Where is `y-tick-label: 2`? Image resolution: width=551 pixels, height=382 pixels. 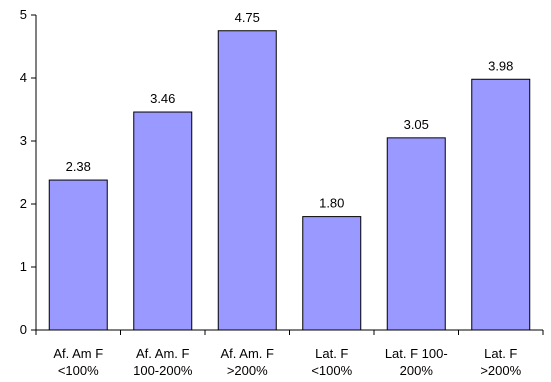 y-tick-label: 2 is located at coordinates (23, 203).